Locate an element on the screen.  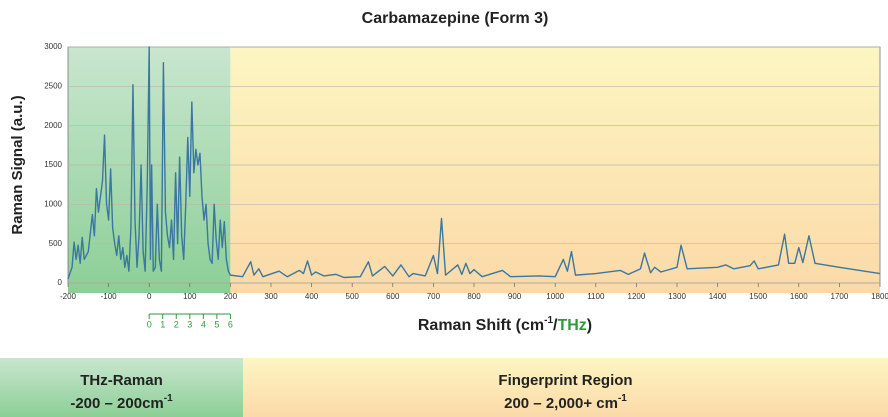
x-tick-label: 500 is located at coordinates (353, 296).